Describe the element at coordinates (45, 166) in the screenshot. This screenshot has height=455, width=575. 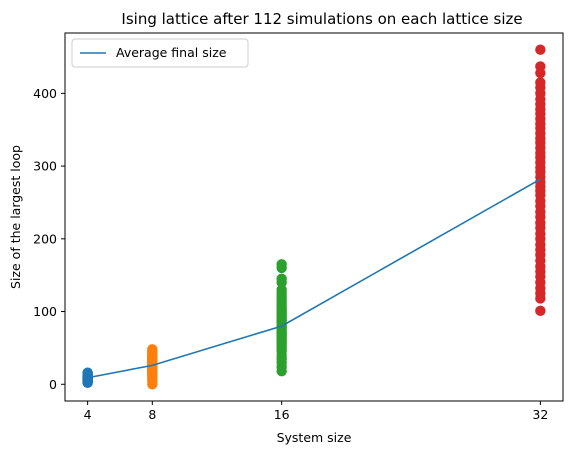
I see `y-tick-label: 300` at that location.